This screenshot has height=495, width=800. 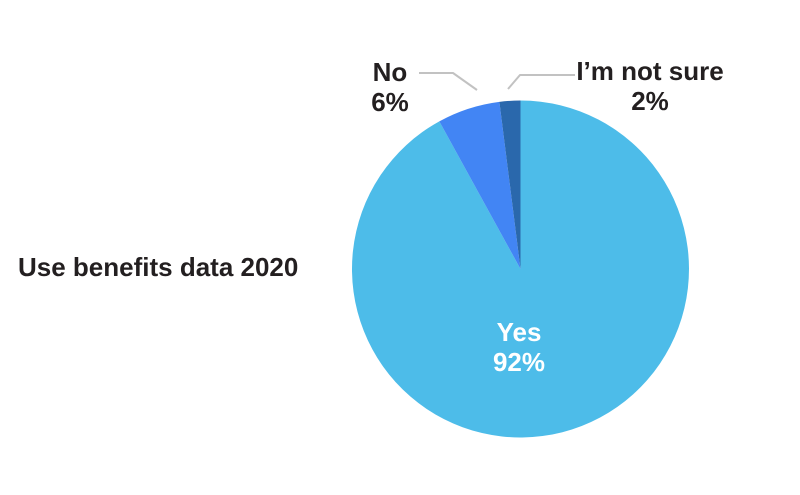 I want to click on slice-label-not-sure-name: I’m not sure, so click(x=650, y=71).